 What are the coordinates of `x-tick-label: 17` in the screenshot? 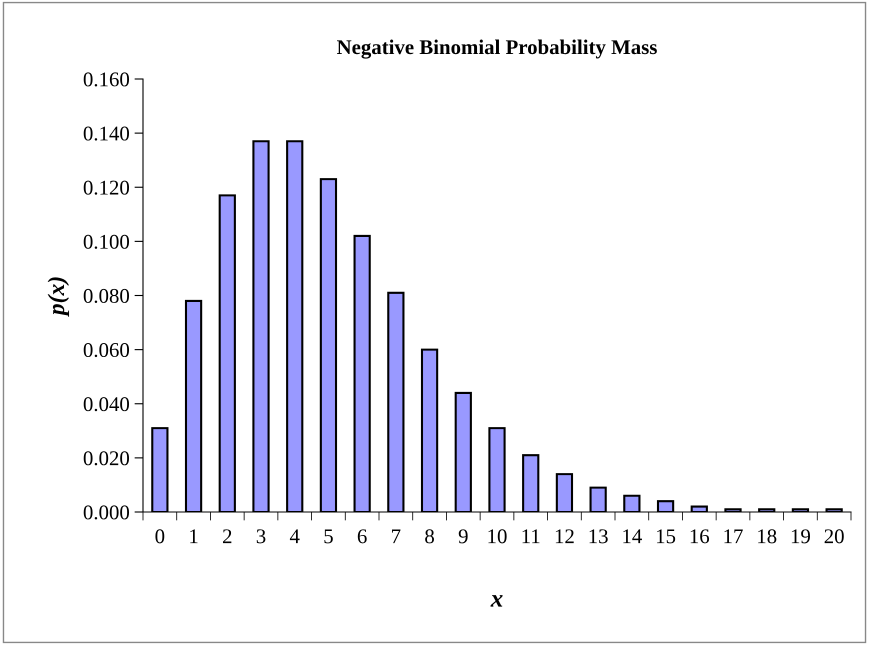 It's located at (733, 536).